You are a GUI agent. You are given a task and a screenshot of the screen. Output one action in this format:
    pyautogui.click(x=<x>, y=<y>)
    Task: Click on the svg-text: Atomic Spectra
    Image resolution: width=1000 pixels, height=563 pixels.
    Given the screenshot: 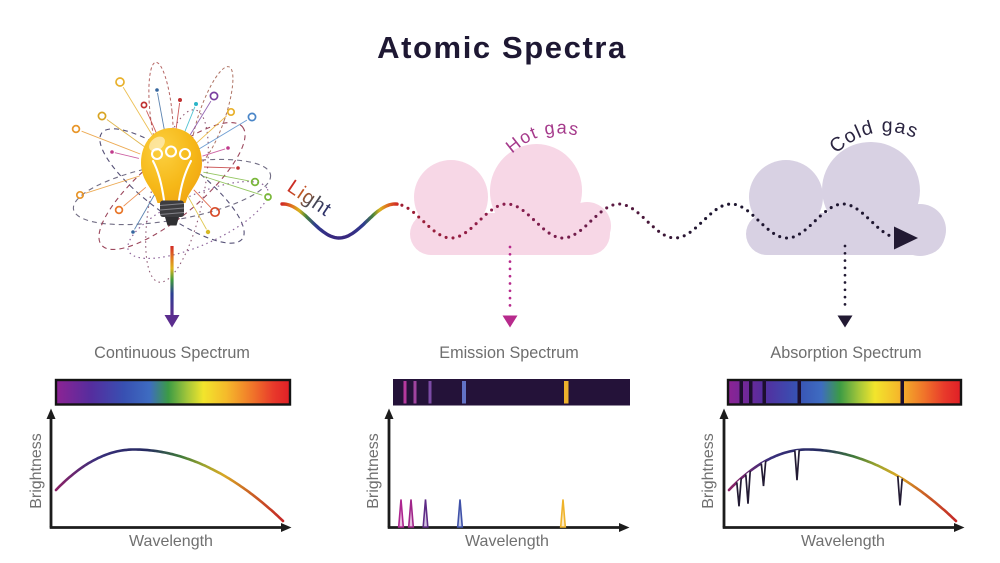 What is the action you would take?
    pyautogui.click(x=502, y=47)
    